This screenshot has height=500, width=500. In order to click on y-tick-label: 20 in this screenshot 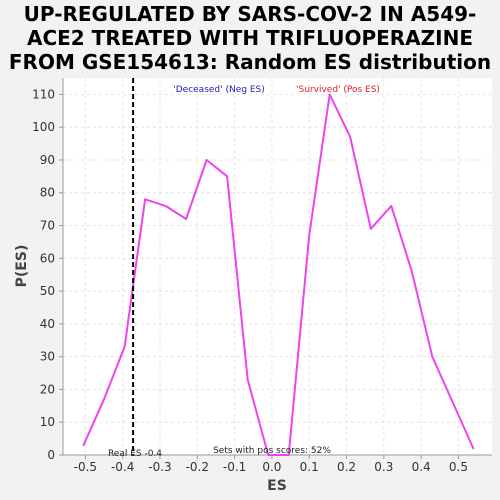, I will do `click(47, 389)`.